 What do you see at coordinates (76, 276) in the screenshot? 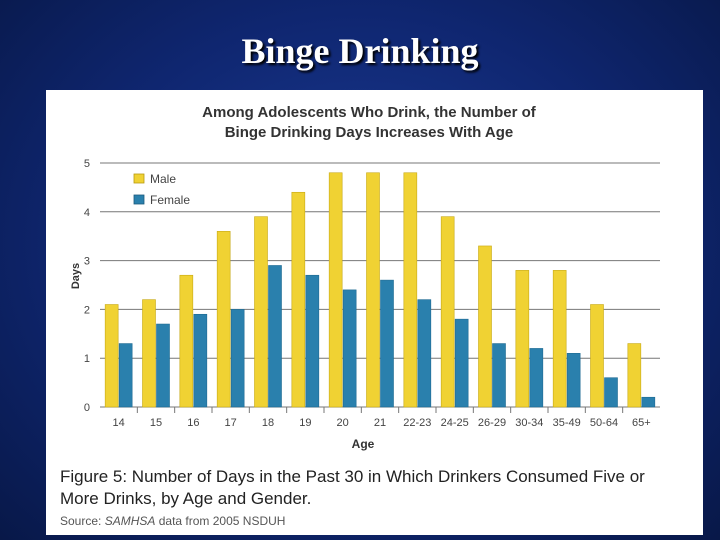
I see `y-axis-label: Days` at bounding box center [76, 276].